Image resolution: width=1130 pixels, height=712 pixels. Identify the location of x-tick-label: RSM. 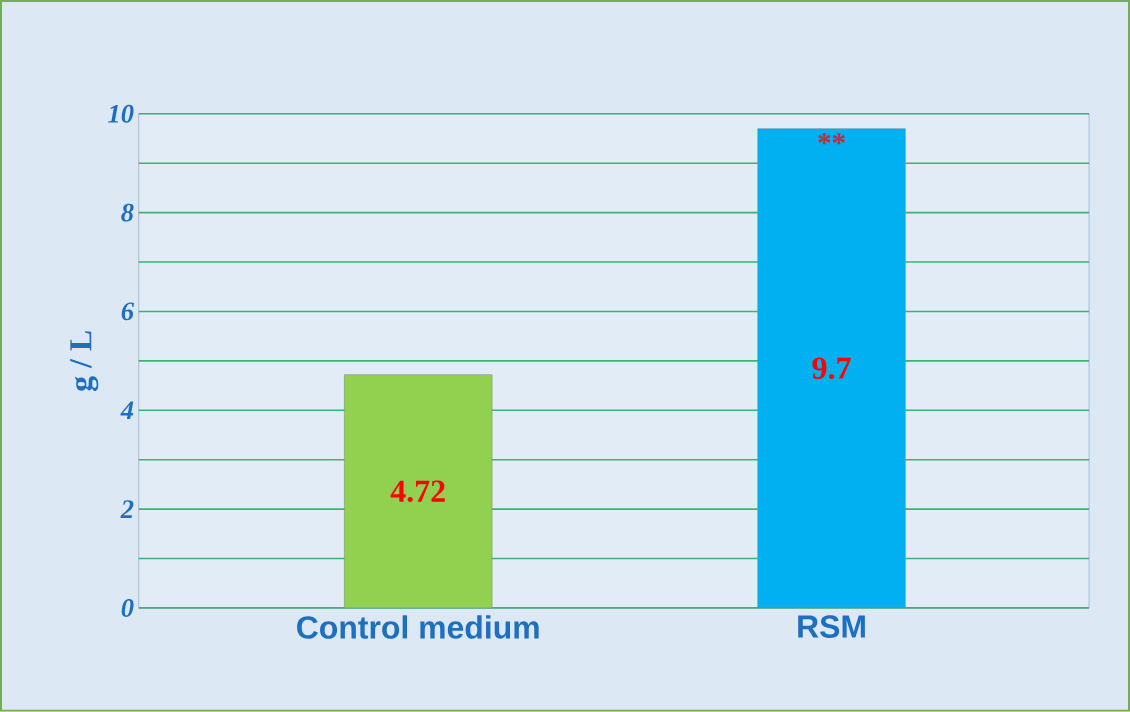
(831, 627).